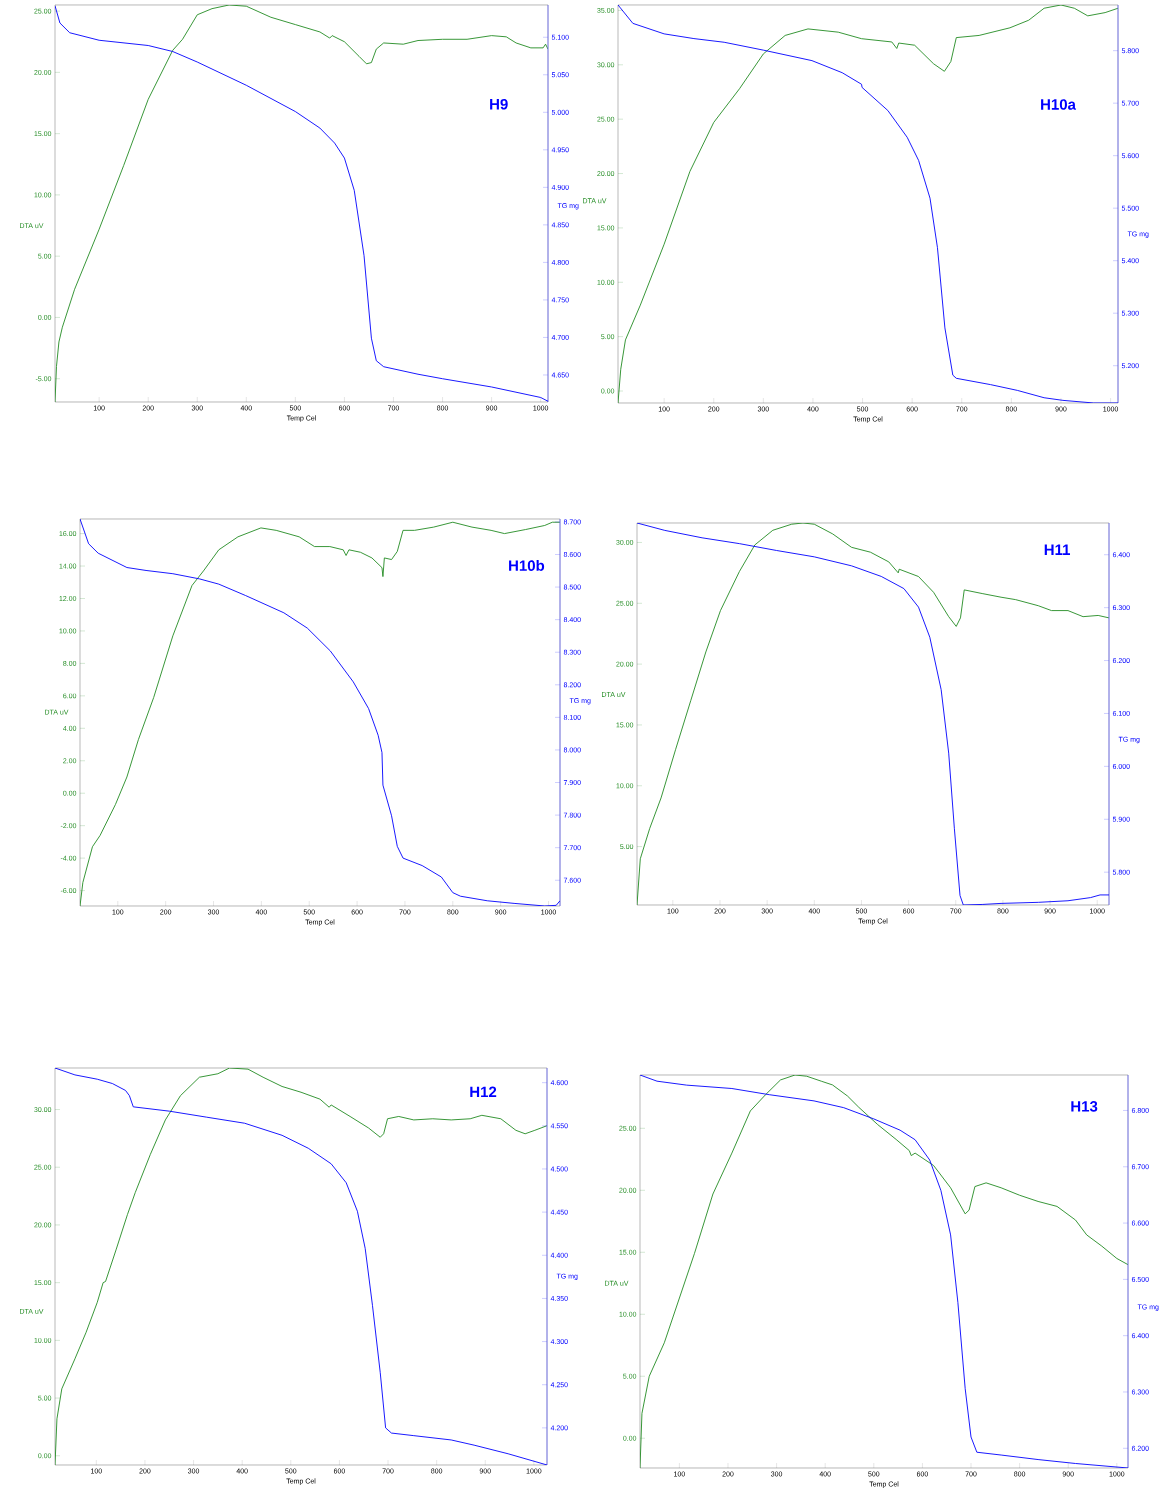  Describe the element at coordinates (1059, 104) in the screenshot. I see `text: H10a` at that location.